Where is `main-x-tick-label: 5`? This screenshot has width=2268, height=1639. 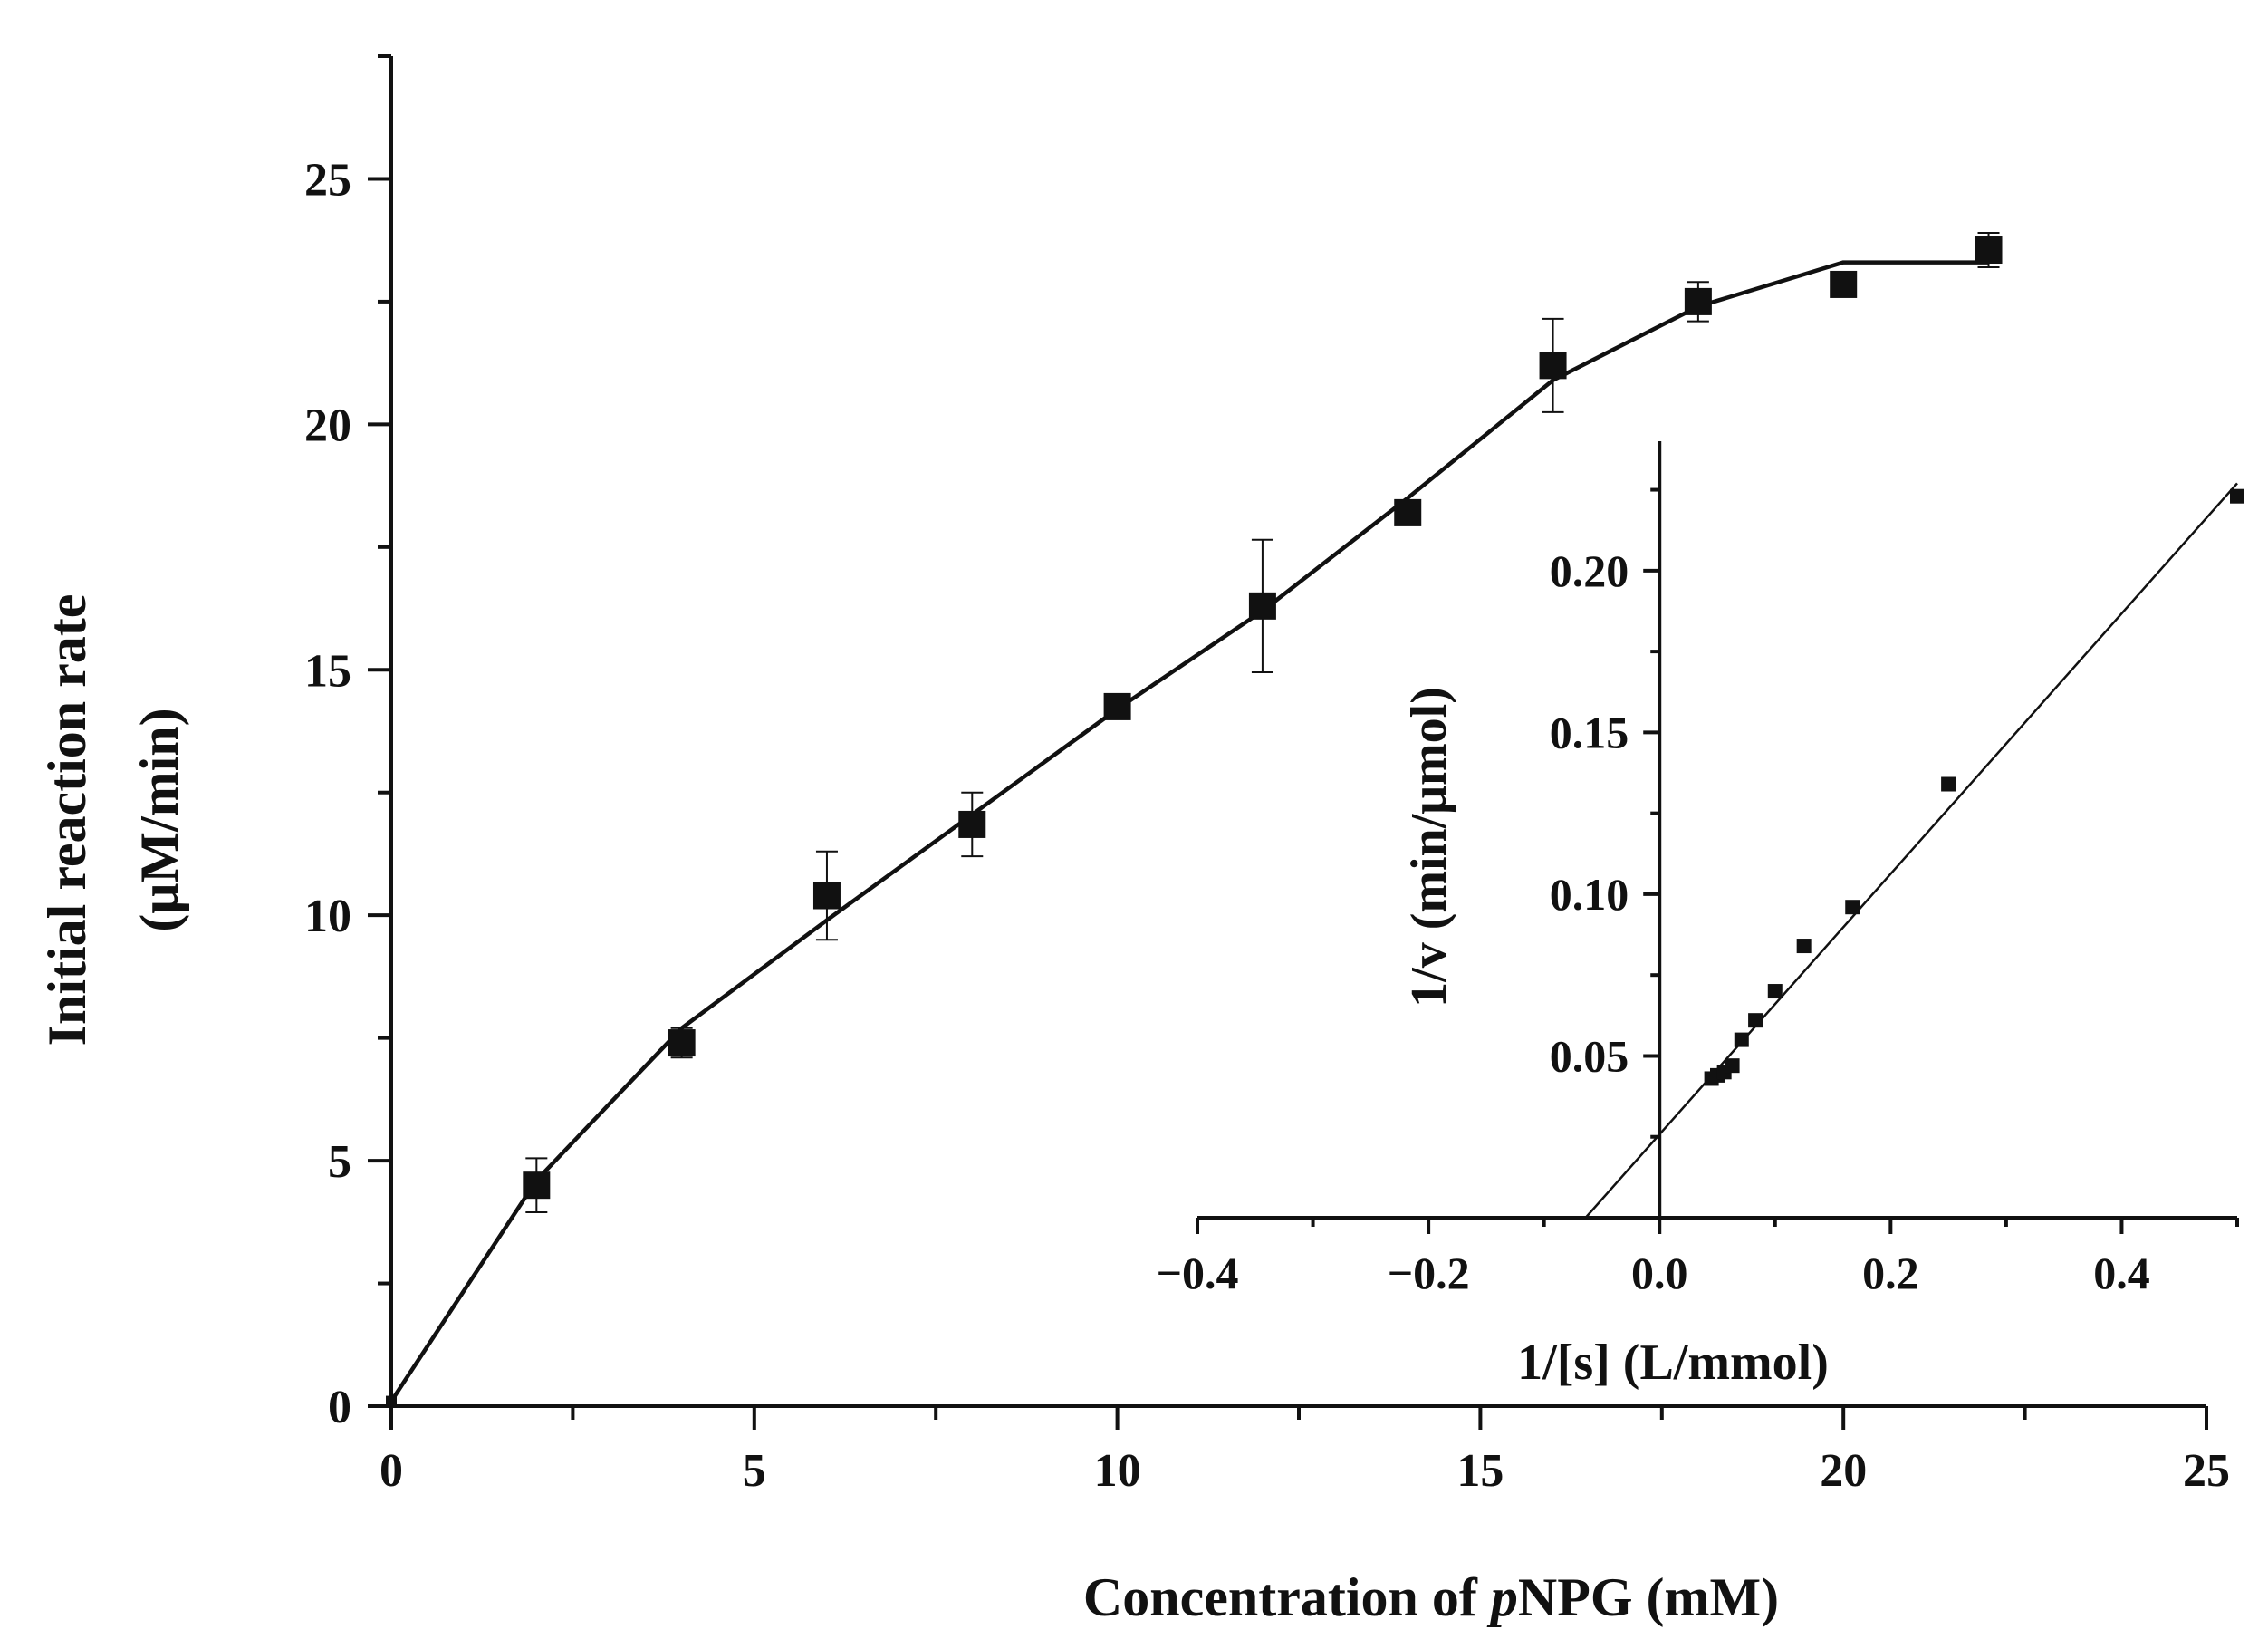 main-x-tick-label: 5 is located at coordinates (755, 1471).